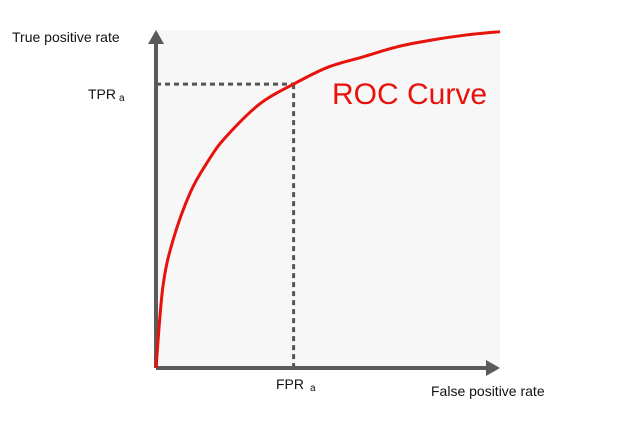  What do you see at coordinates (290, 384) in the screenshot?
I see `fpr-marker-text: FPR` at bounding box center [290, 384].